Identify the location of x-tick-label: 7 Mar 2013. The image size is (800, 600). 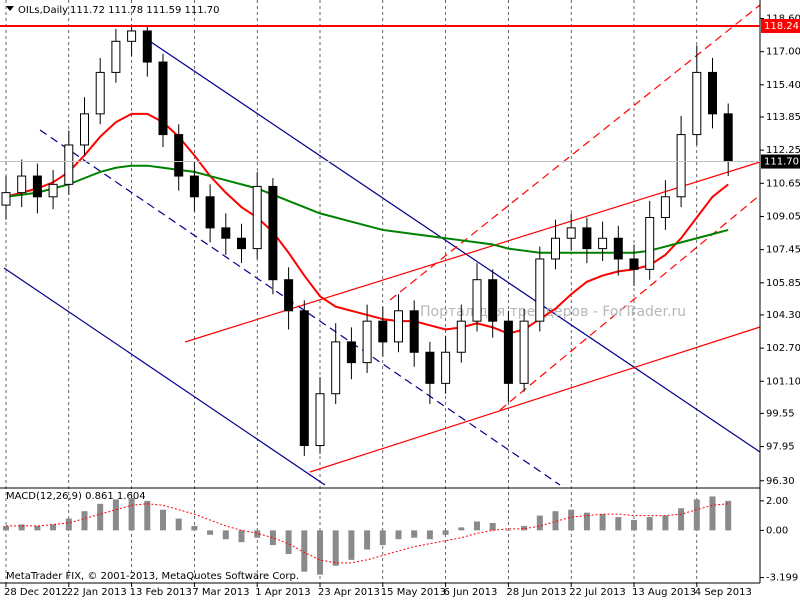
(220, 592).